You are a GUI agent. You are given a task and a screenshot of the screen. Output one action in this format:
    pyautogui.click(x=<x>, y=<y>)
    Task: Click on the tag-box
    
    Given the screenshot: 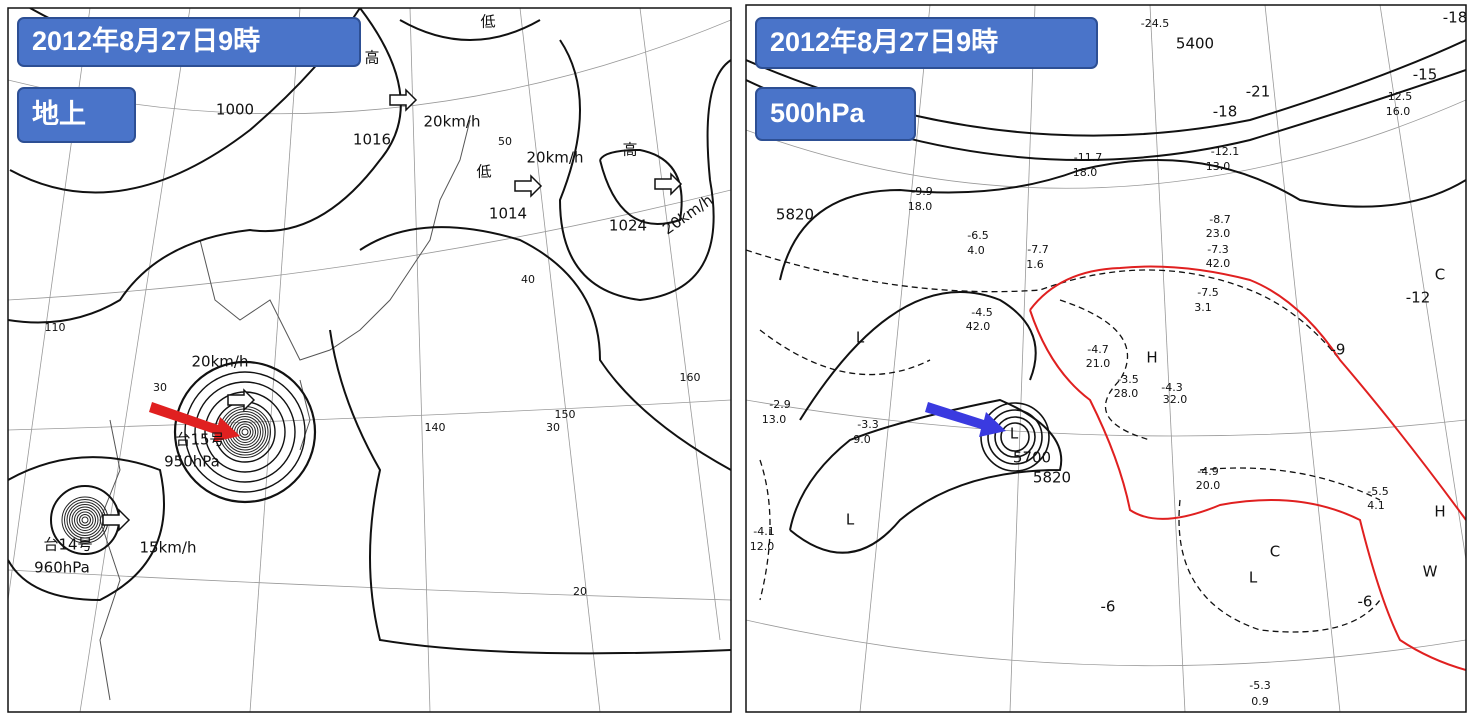 What is the action you would take?
    pyautogui.click(x=926, y=43)
    